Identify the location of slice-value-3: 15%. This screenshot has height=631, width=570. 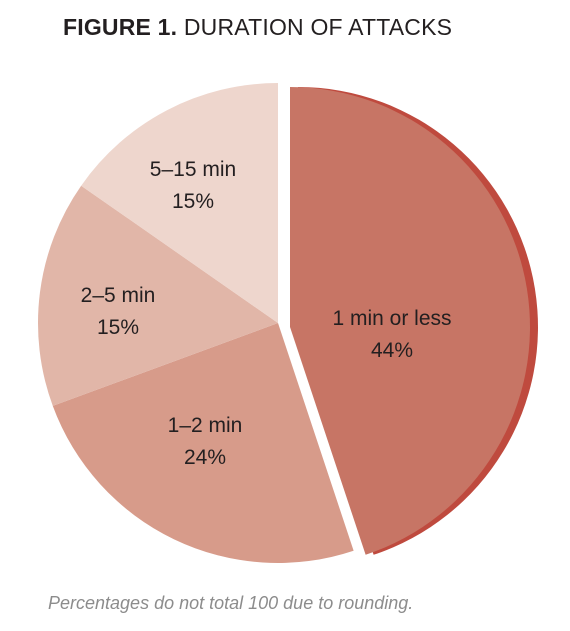
(118, 327).